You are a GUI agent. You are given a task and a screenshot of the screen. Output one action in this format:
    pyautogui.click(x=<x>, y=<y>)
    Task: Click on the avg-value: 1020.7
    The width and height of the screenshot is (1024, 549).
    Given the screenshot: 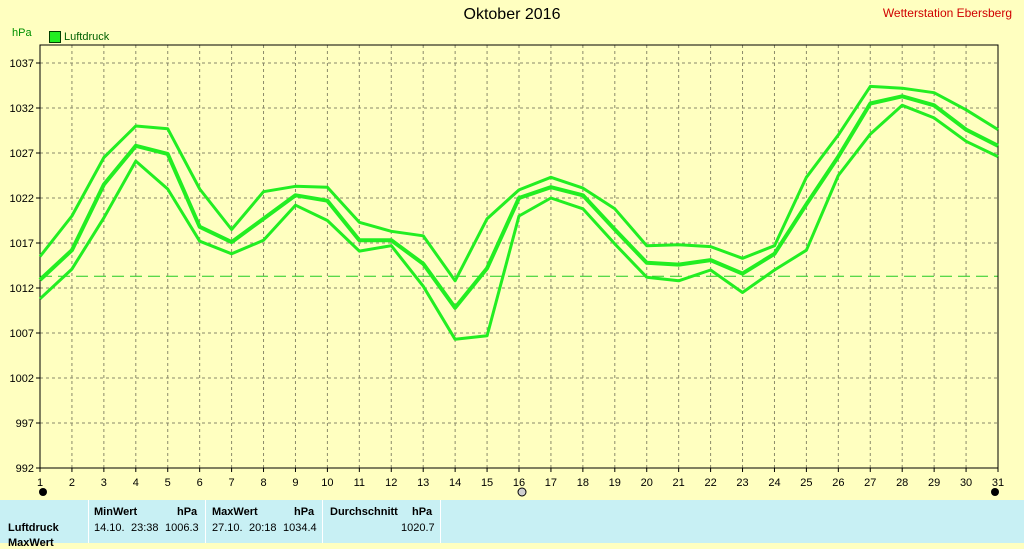 What is the action you would take?
    pyautogui.click(x=418, y=528)
    